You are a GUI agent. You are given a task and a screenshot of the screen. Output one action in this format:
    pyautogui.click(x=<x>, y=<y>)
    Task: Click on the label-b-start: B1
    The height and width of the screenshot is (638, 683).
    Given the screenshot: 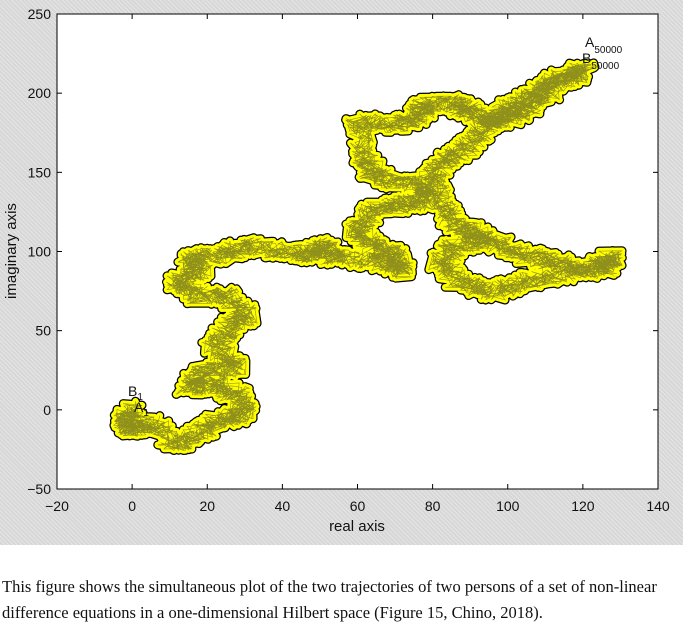 What is the action you would take?
    pyautogui.click(x=135, y=393)
    